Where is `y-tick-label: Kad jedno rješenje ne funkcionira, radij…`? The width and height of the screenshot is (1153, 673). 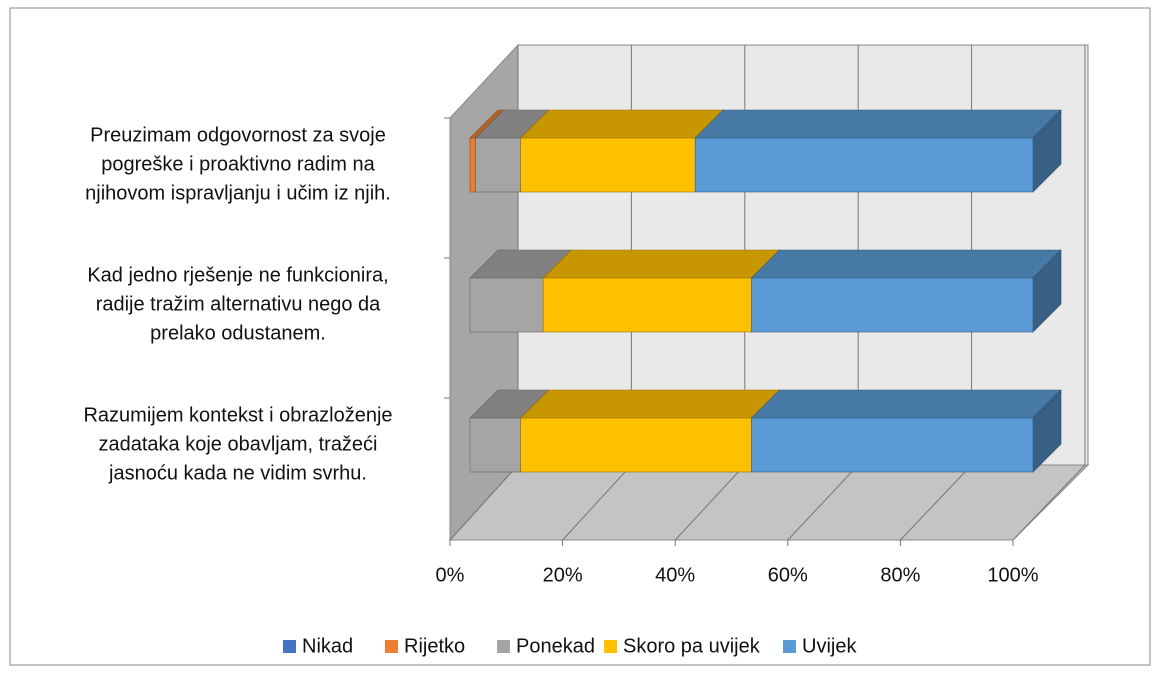 y-tick-label: Kad jedno rješenje ne funkcionira, radij… is located at coordinates (238, 304).